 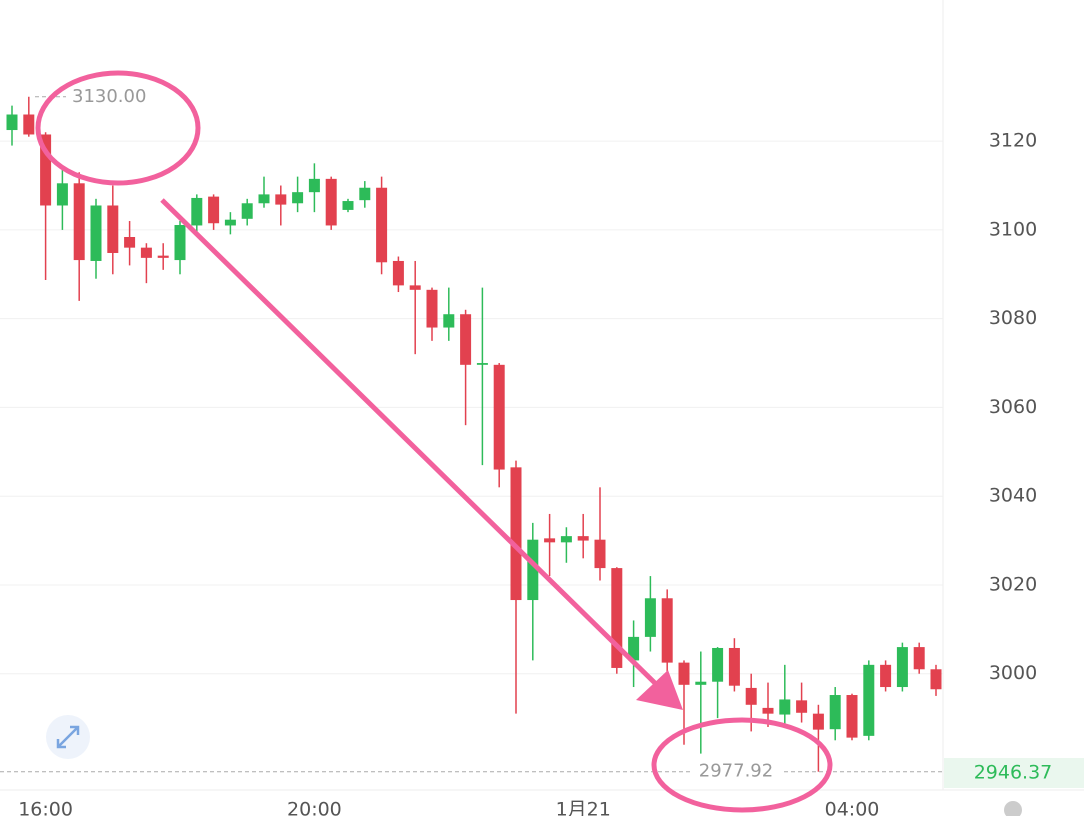 I want to click on low-marker-bg, so click(x=736, y=771).